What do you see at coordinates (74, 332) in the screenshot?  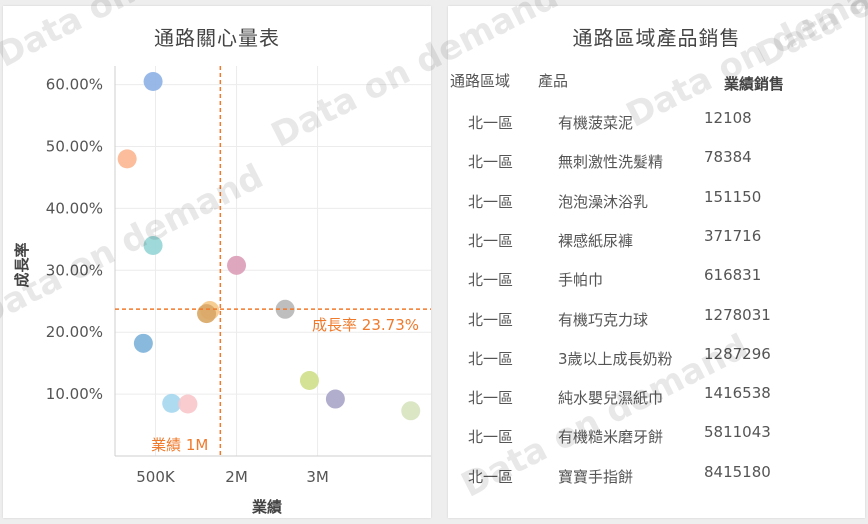 I see `y-tick-label: 20.00%` at bounding box center [74, 332].